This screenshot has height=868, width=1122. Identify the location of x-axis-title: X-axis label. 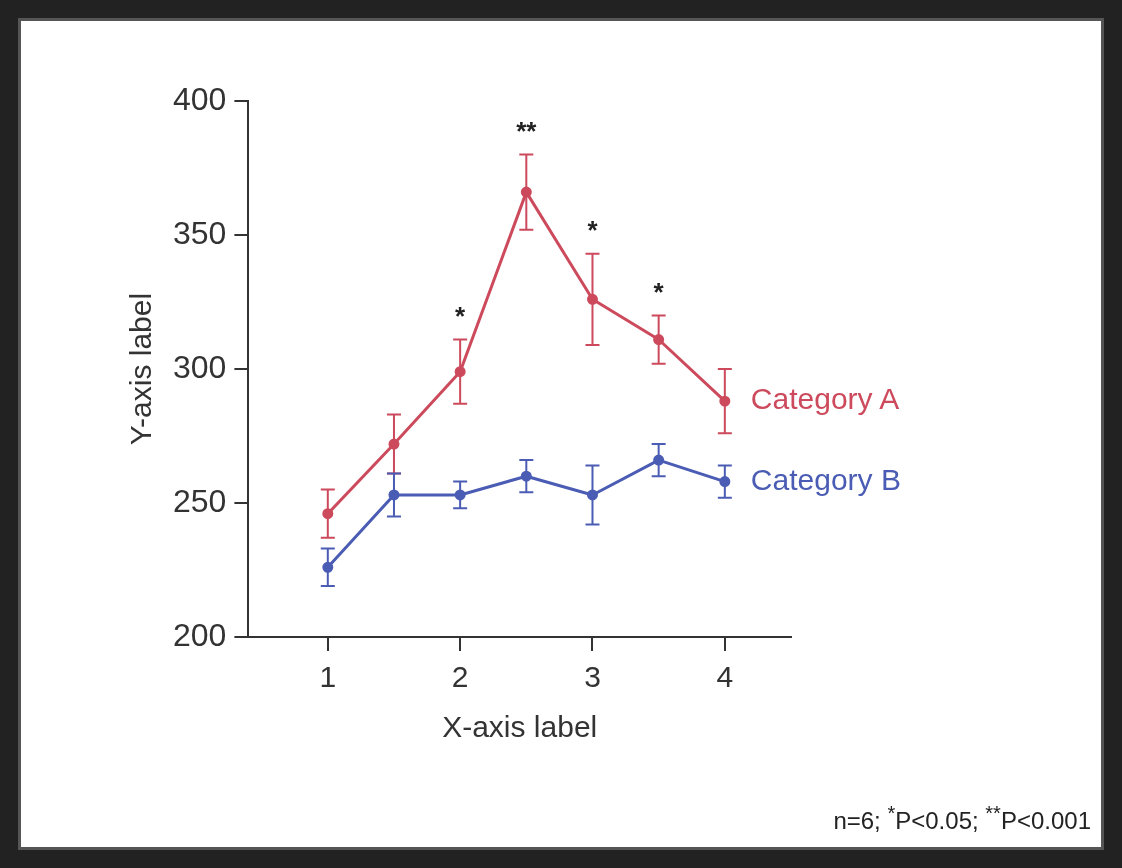
(520, 727).